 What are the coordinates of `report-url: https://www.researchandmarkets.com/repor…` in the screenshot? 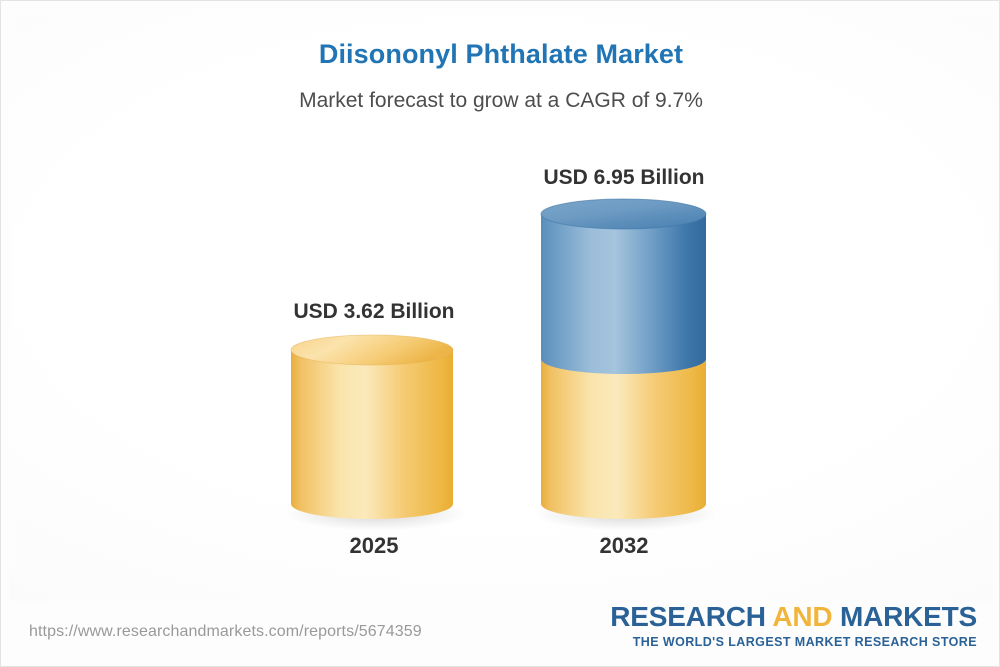 It's located at (225, 631).